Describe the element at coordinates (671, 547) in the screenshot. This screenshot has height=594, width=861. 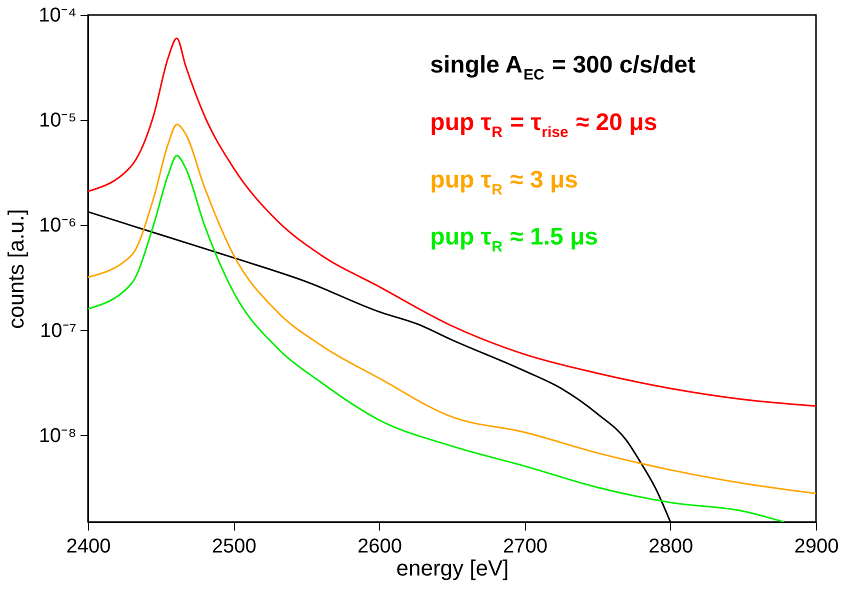
I see `x-tick-label: 2800` at that location.